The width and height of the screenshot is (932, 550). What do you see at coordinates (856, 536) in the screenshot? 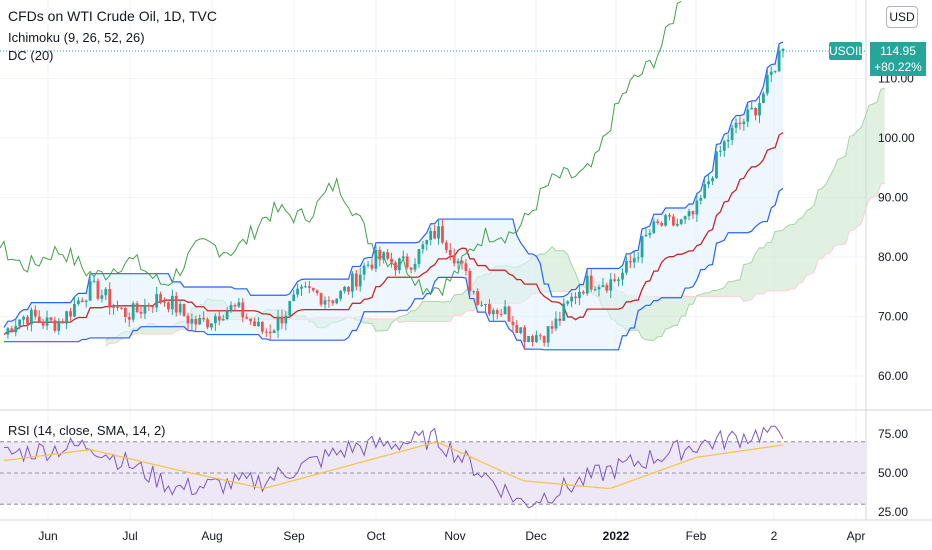
I see `time-tick-label: Apr` at bounding box center [856, 536].